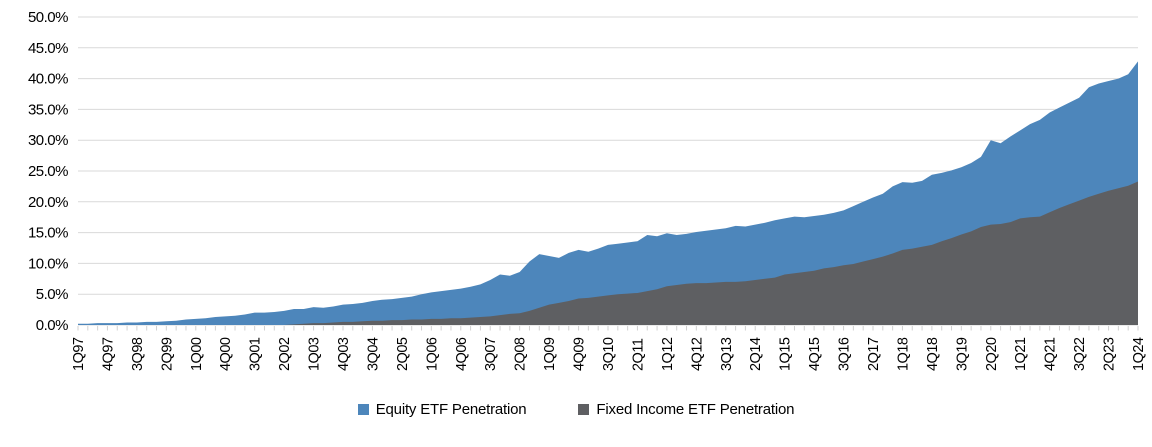 The width and height of the screenshot is (1152, 447). I want to click on x-axis-label: 3Q01, so click(256, 354).